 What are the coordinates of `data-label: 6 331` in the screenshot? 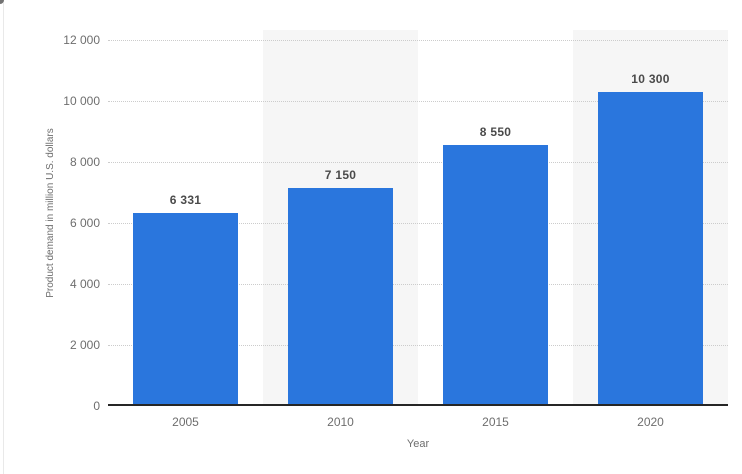 It's located at (185, 199).